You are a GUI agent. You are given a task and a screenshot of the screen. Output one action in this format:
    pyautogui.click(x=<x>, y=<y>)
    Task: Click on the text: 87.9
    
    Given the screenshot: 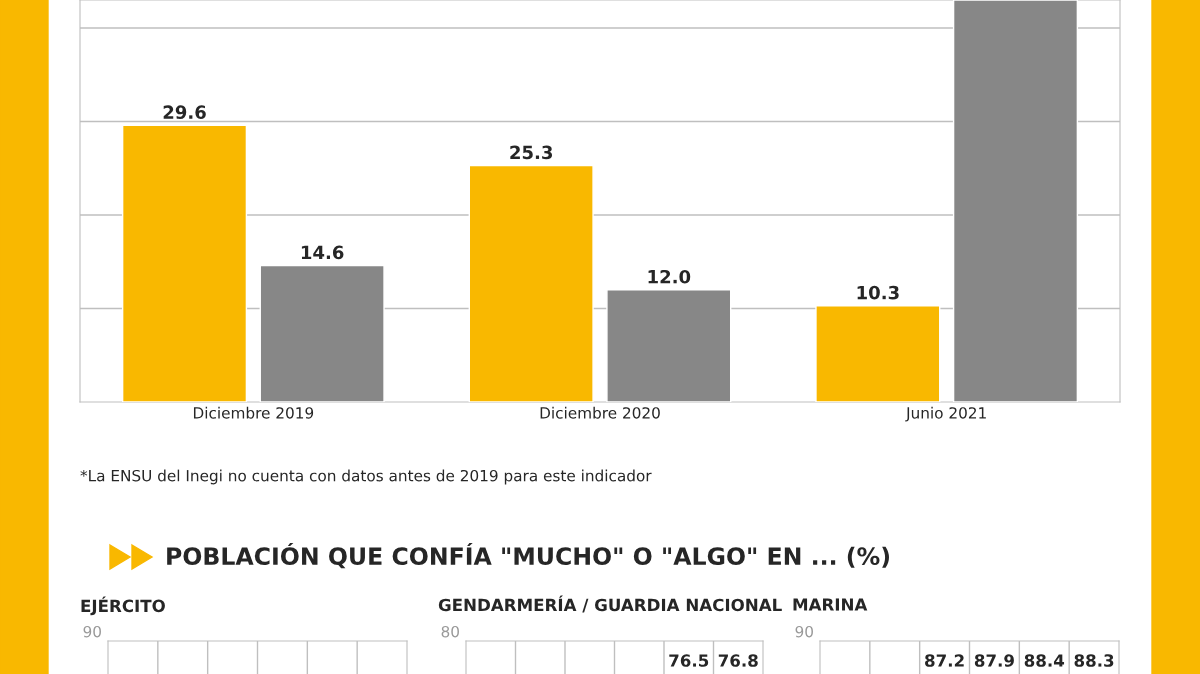 What is the action you would take?
    pyautogui.click(x=994, y=660)
    